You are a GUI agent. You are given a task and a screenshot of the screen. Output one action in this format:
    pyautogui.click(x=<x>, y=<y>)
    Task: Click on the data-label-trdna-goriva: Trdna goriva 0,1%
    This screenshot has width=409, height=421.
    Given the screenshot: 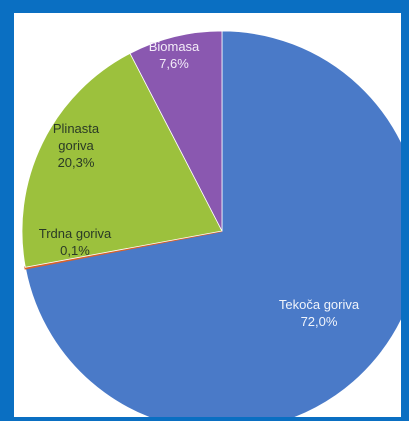 What is the action you would take?
    pyautogui.click(x=75, y=242)
    